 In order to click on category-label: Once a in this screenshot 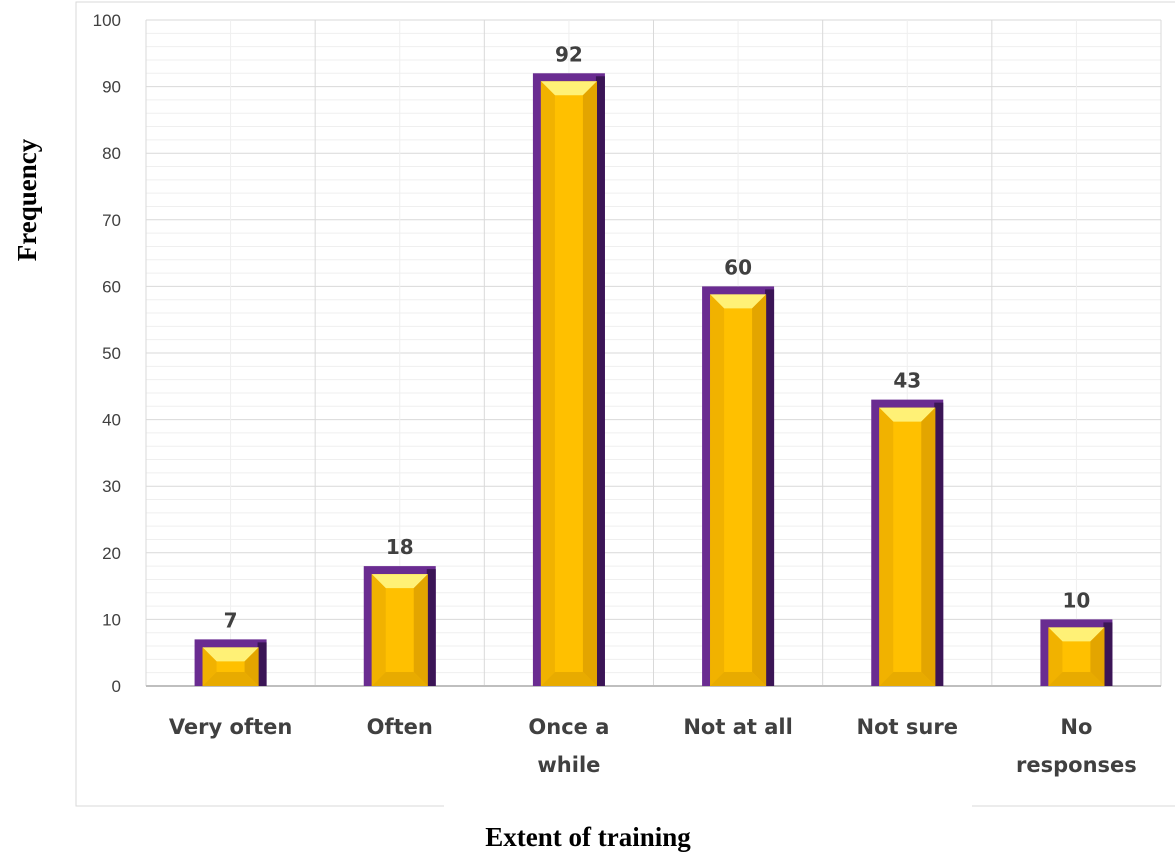, I will do `click(568, 727)`.